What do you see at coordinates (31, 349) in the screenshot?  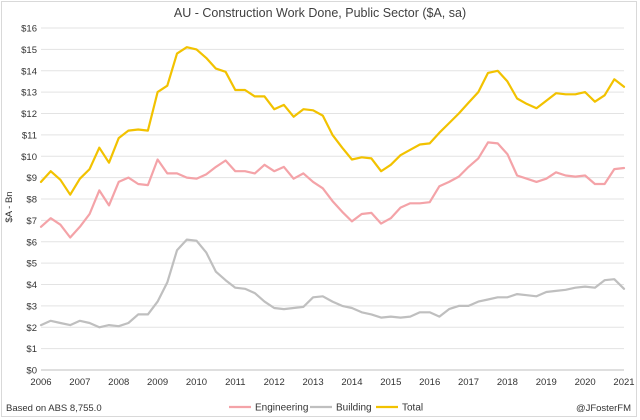 I see `y-tick-label: $1` at bounding box center [31, 349].